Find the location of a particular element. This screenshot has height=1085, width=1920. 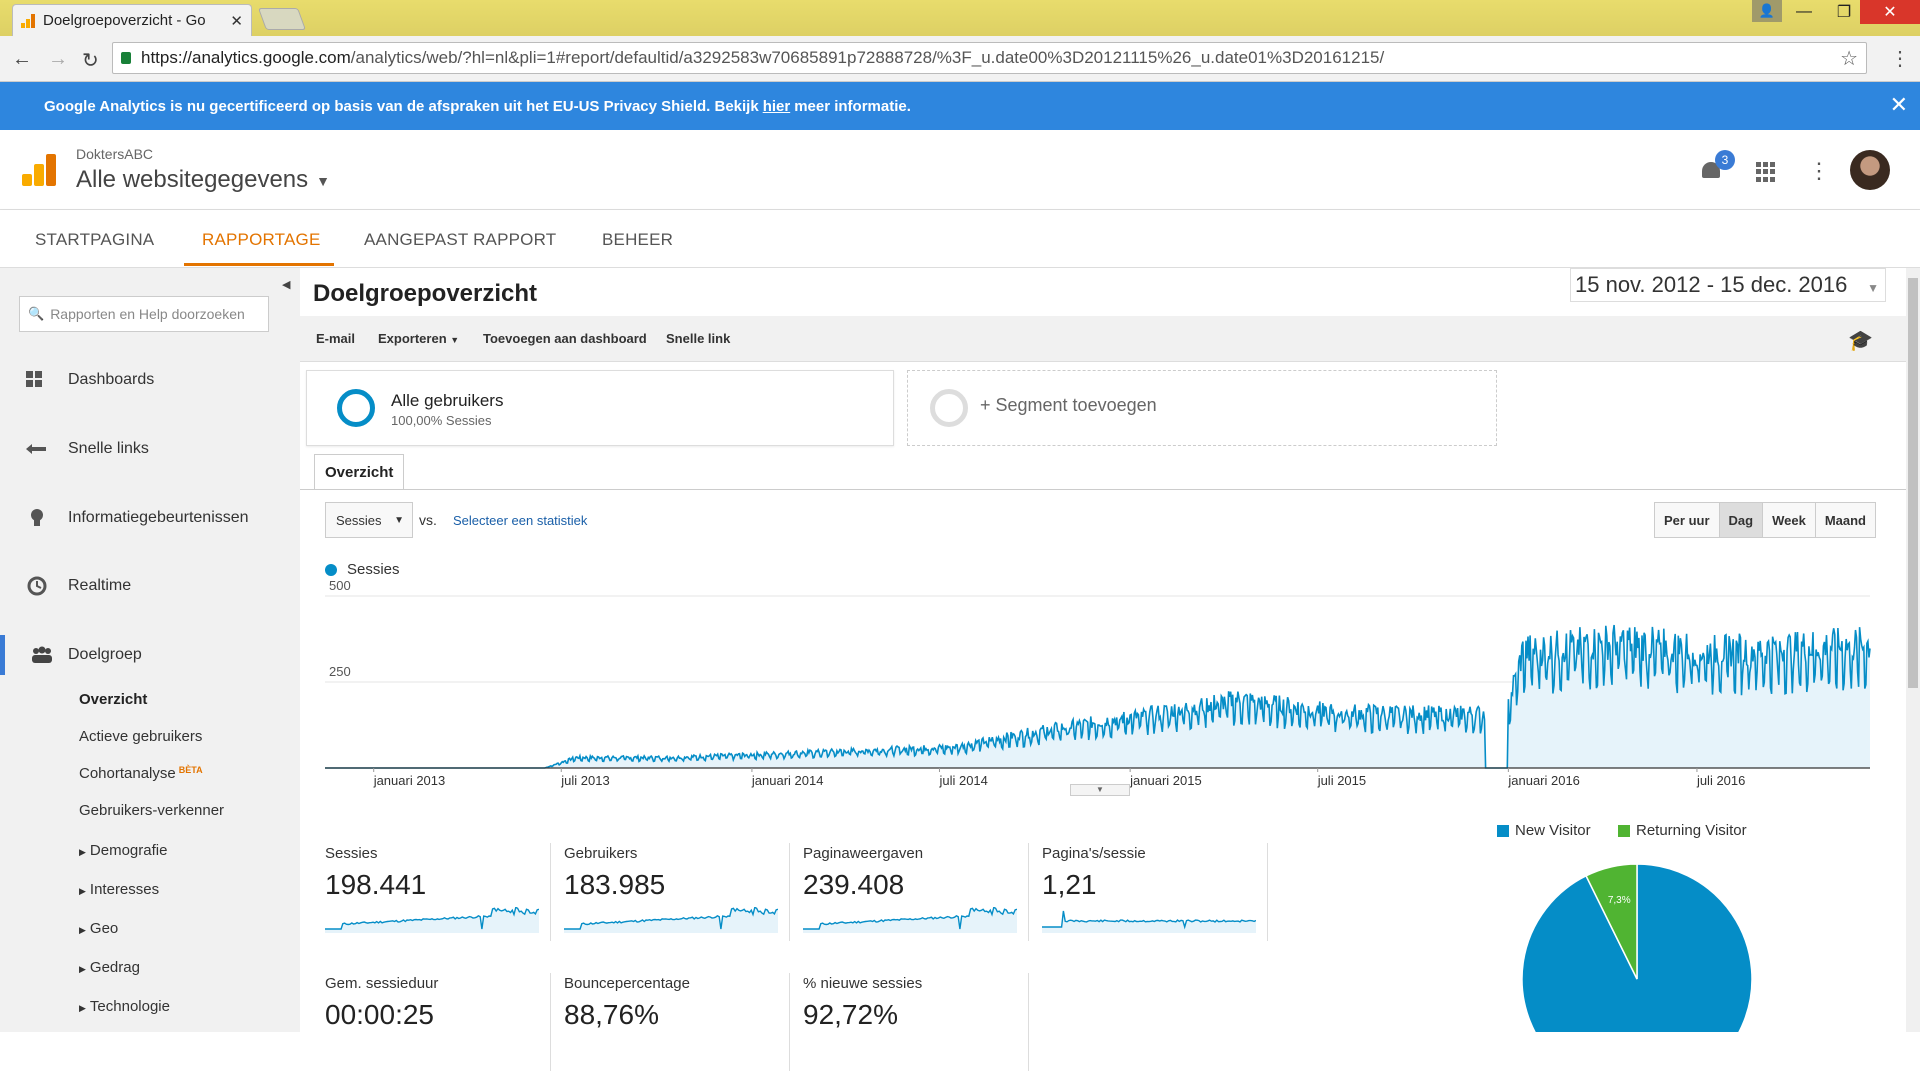

sidebar-sub-overzicht: Overzicht is located at coordinates (113, 699).